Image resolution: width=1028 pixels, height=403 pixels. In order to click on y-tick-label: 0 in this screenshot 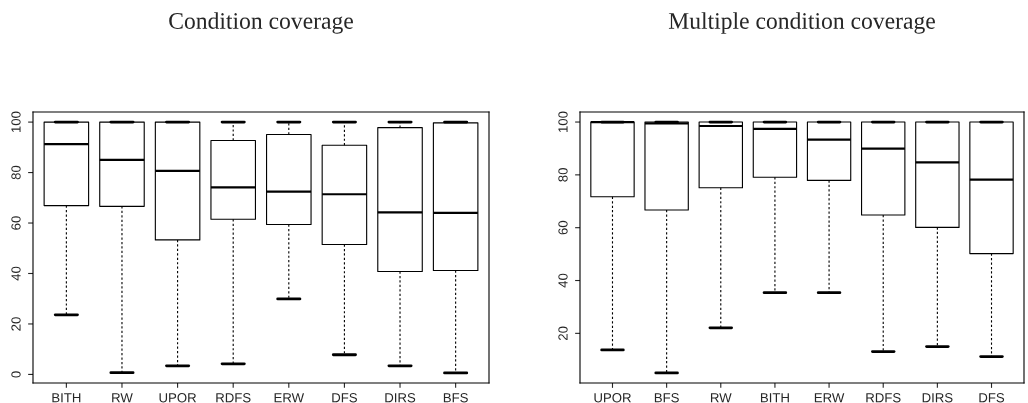, I will do `click(16, 374)`.